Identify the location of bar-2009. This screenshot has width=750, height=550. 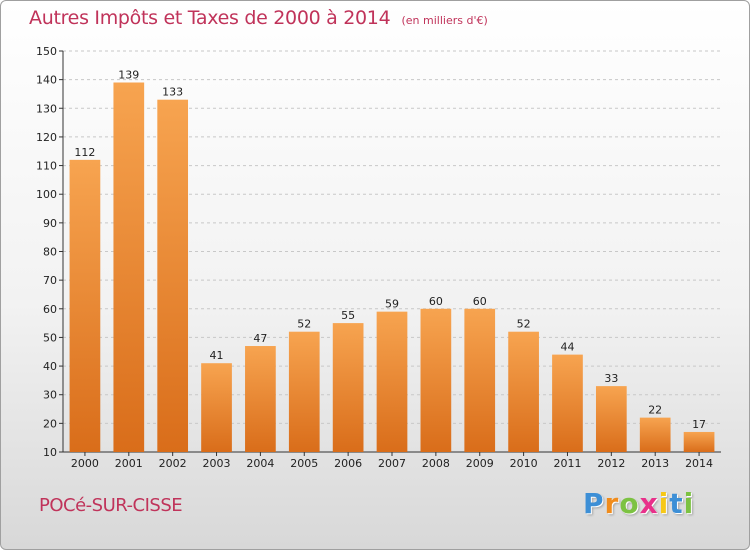
(480, 380).